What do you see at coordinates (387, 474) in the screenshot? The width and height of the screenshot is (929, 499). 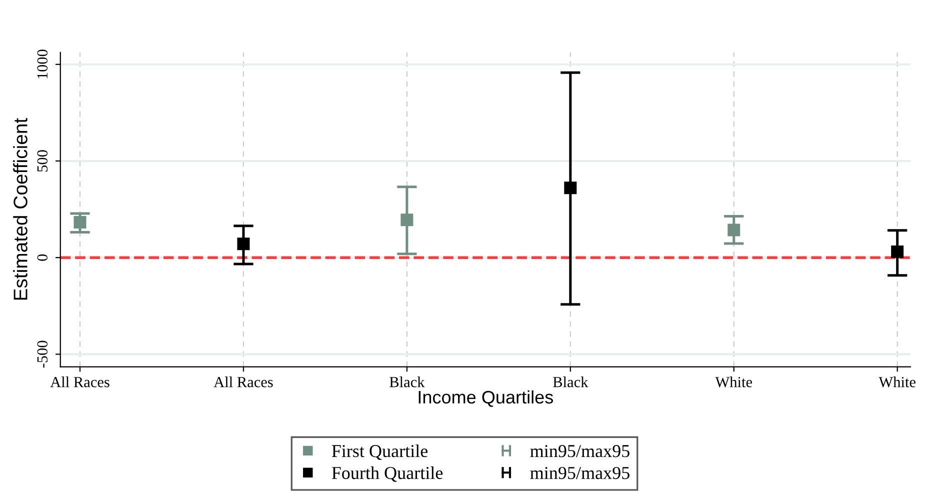 I see `legend-label: Fourth Quartile` at bounding box center [387, 474].